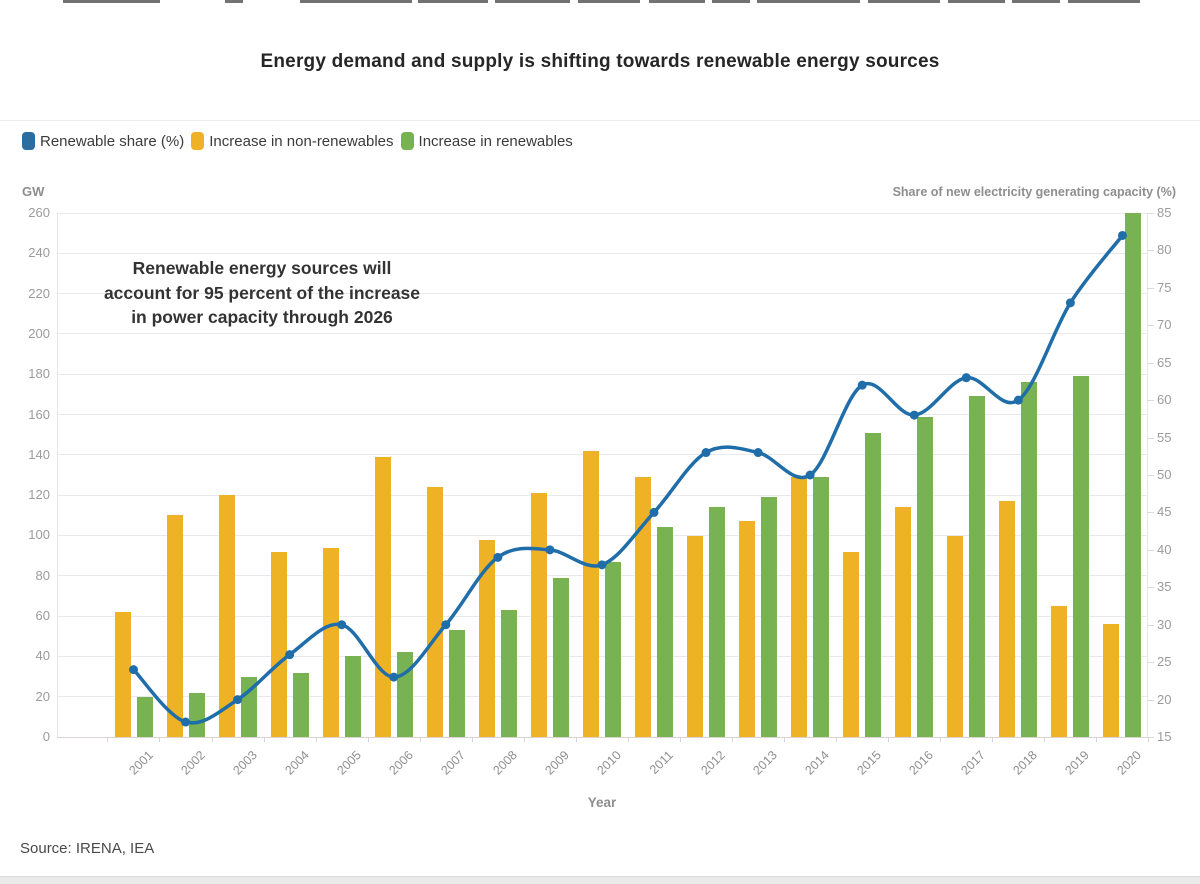 Image resolution: width=1200 pixels, height=884 pixels. What do you see at coordinates (456, 683) in the screenshot?
I see `bar-renewables-2007` at bounding box center [456, 683].